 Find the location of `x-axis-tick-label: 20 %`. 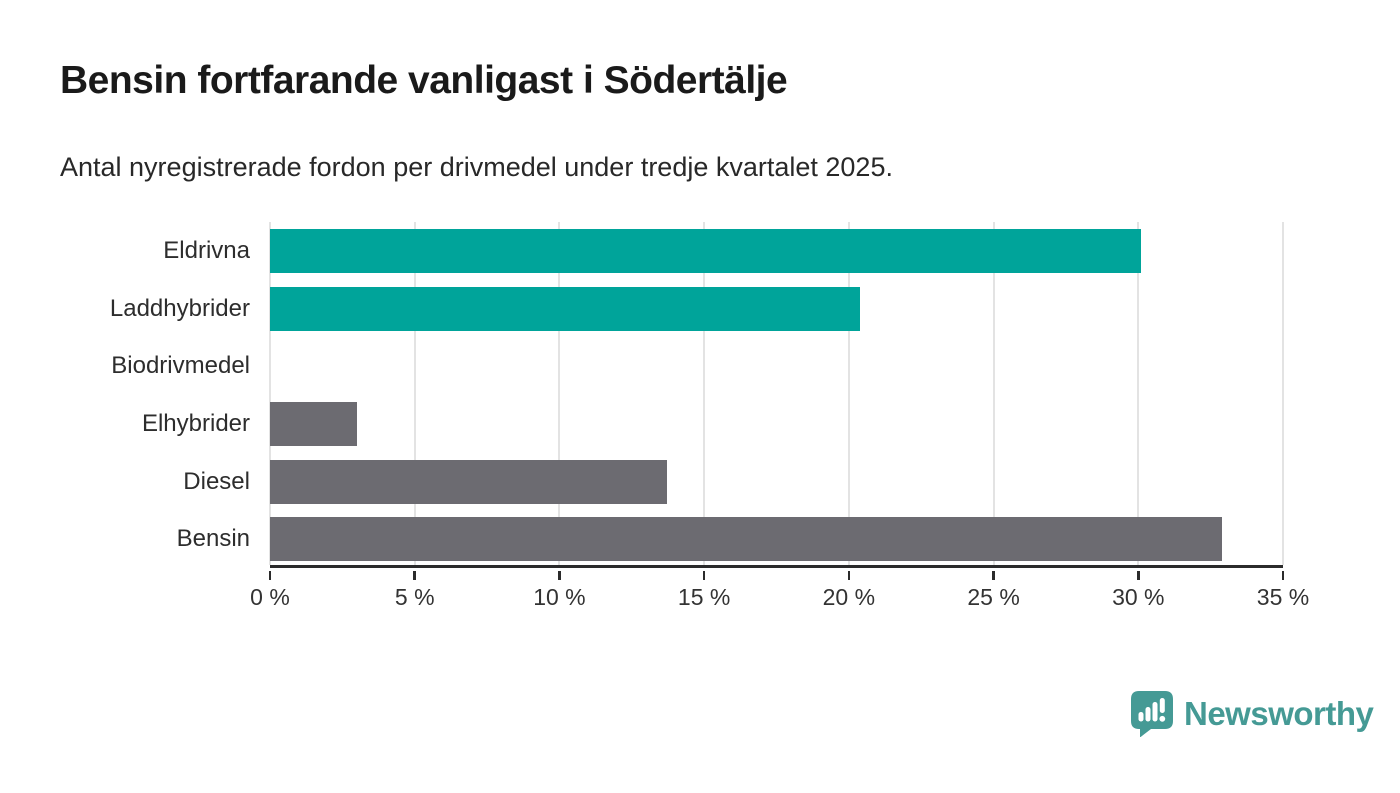

x-axis-tick-label: 20 % is located at coordinates (849, 597).